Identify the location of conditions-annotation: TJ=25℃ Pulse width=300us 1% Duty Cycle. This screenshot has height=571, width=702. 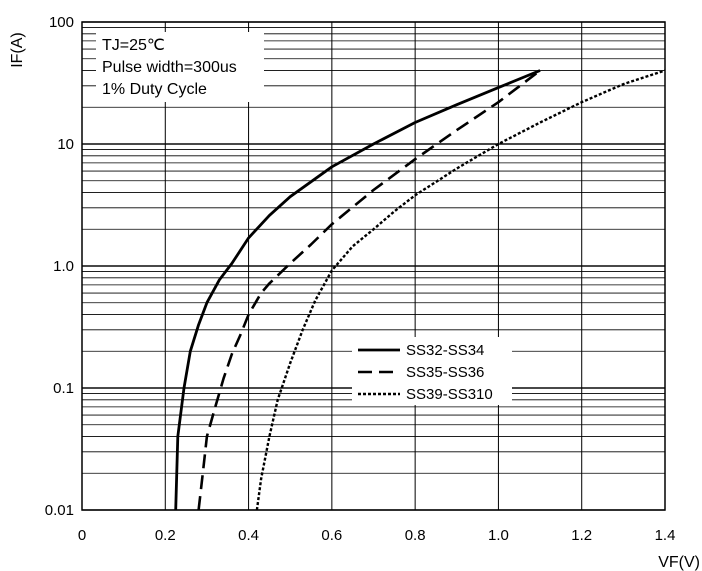
(180, 67).